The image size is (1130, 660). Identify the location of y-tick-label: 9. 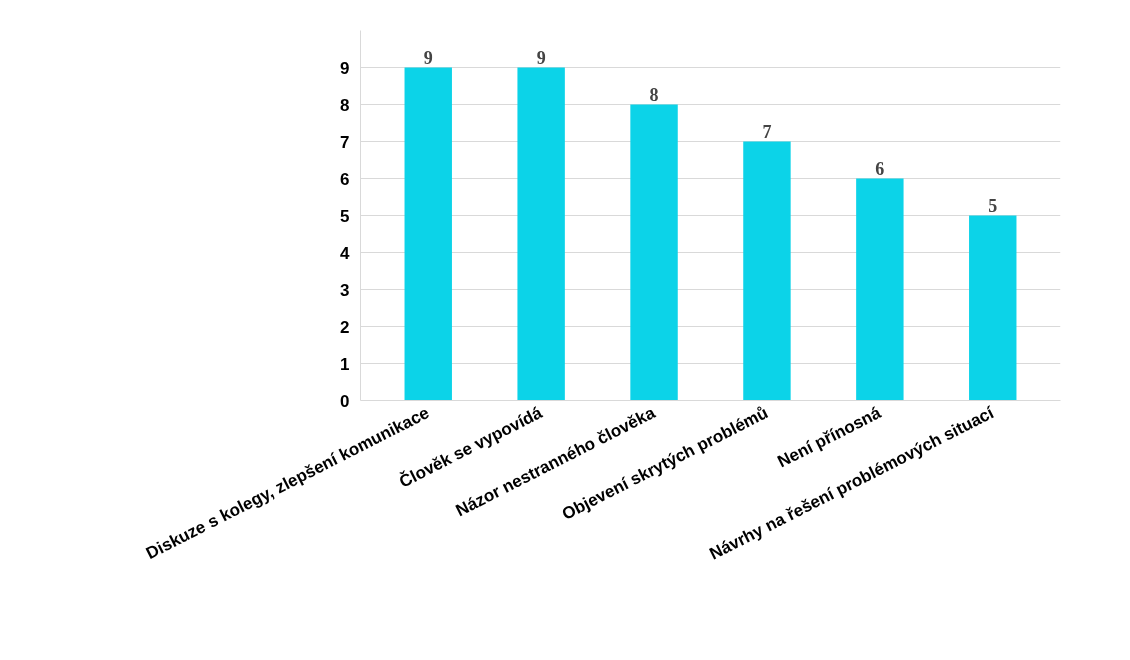
(345, 68).